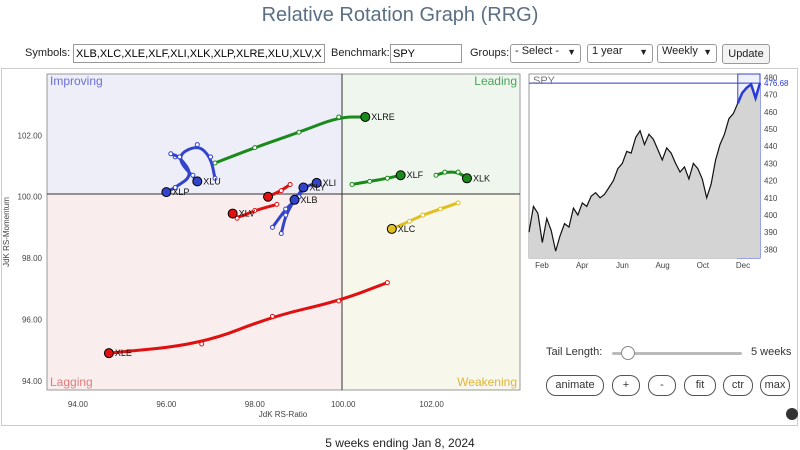 Image resolution: width=800 pixels, height=450 pixels. What do you see at coordinates (628, 353) in the screenshot?
I see `tail-length-slider-handle` at bounding box center [628, 353].